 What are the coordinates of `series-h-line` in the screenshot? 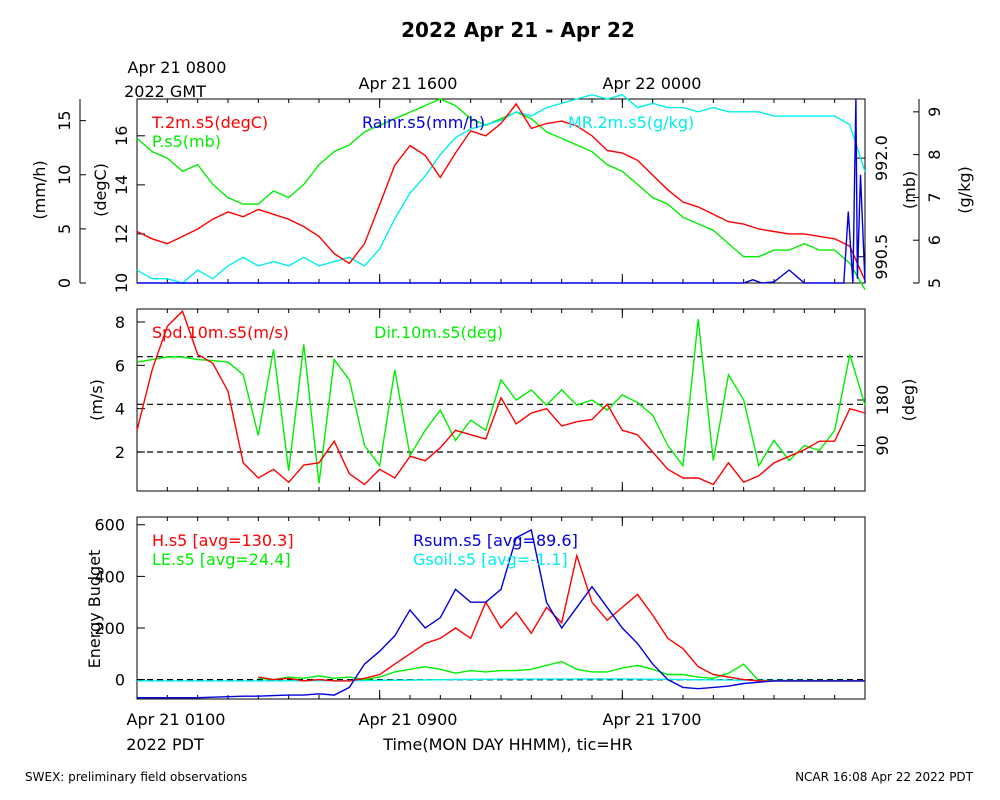 It's located at (561, 617).